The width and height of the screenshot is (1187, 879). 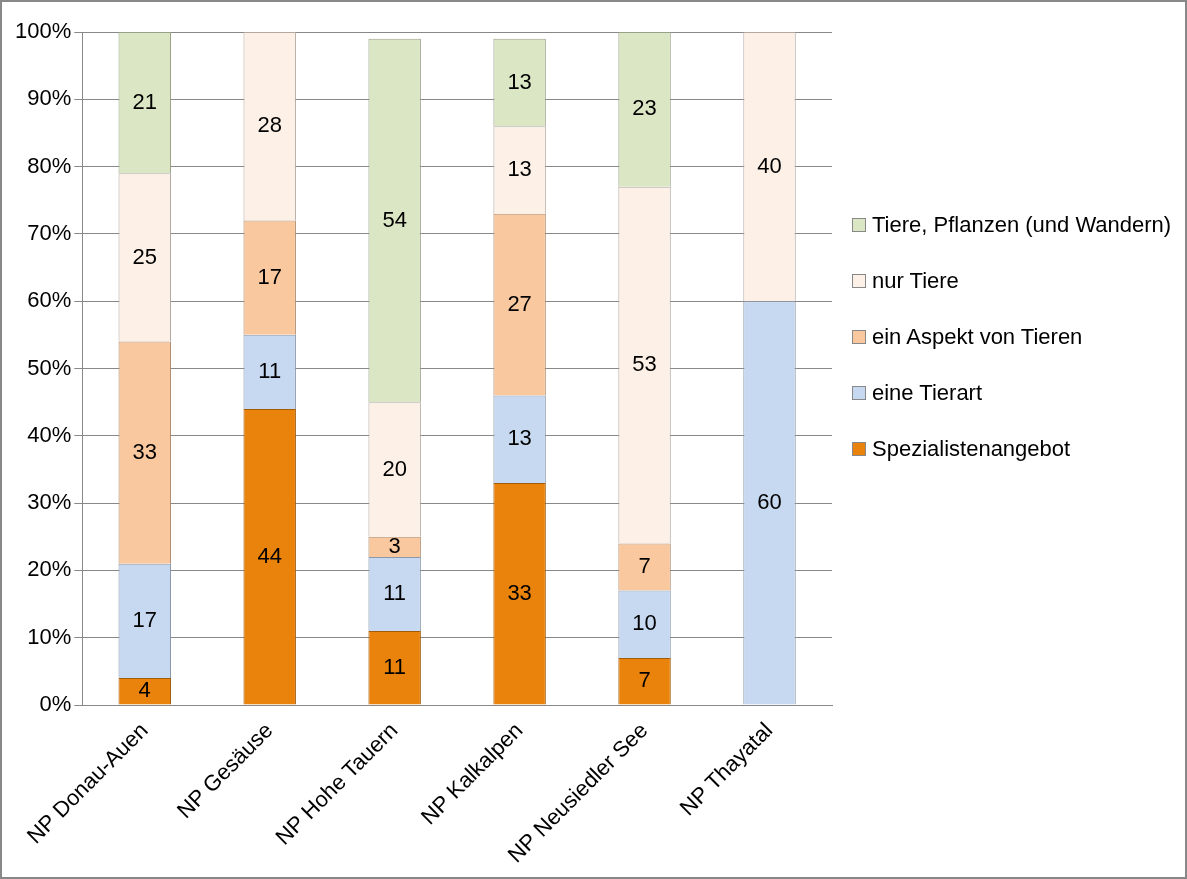 What do you see at coordinates (49, 98) in the screenshot?
I see `y-tick-label: 90%` at bounding box center [49, 98].